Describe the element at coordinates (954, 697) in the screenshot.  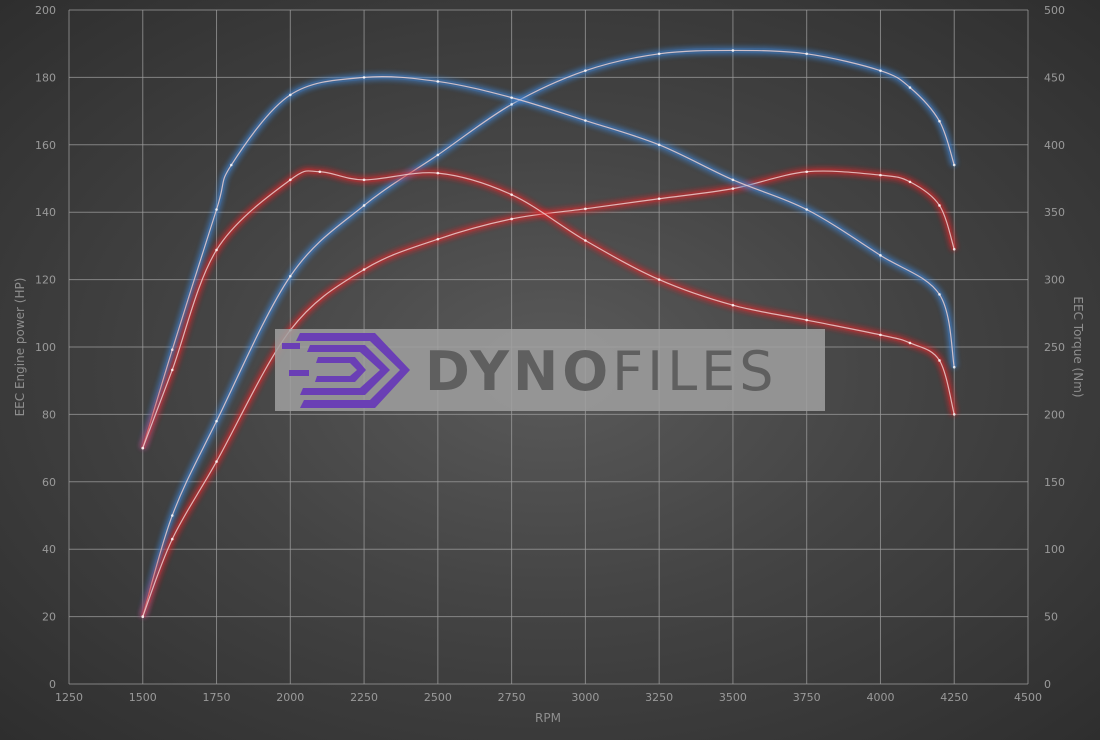
I see `x-tick-label: 4250` at that location.